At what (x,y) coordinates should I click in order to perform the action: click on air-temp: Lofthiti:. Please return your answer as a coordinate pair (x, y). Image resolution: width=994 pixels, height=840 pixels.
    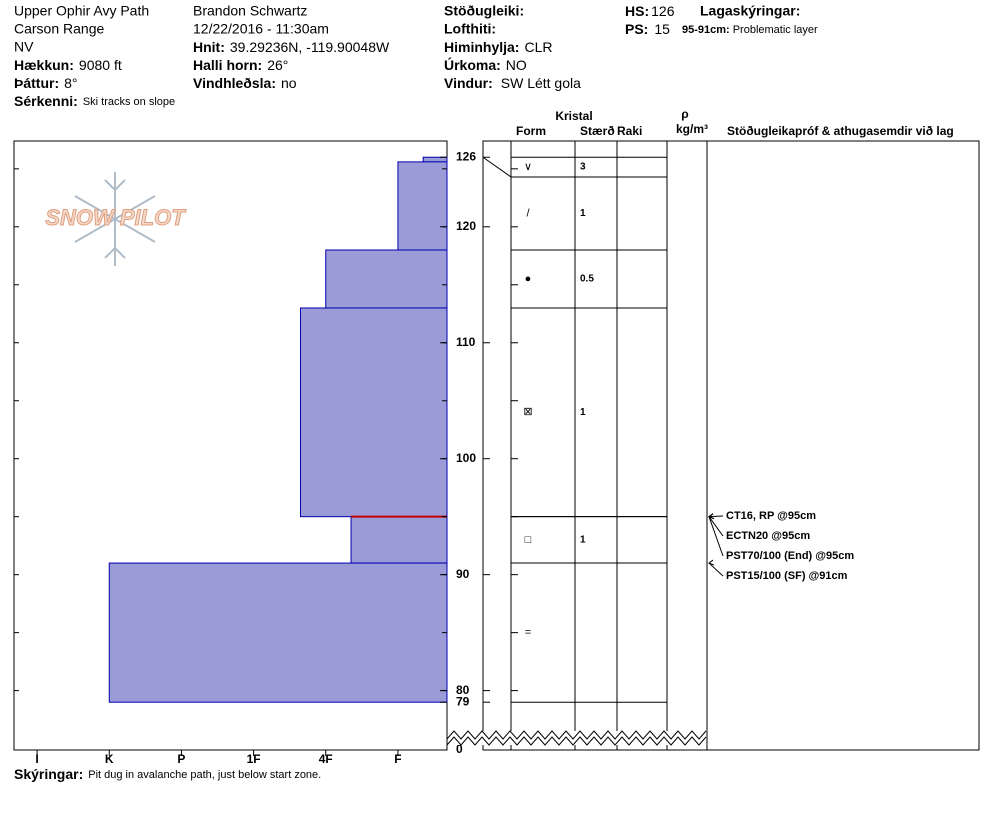
    Looking at the image, I should click on (470, 29).